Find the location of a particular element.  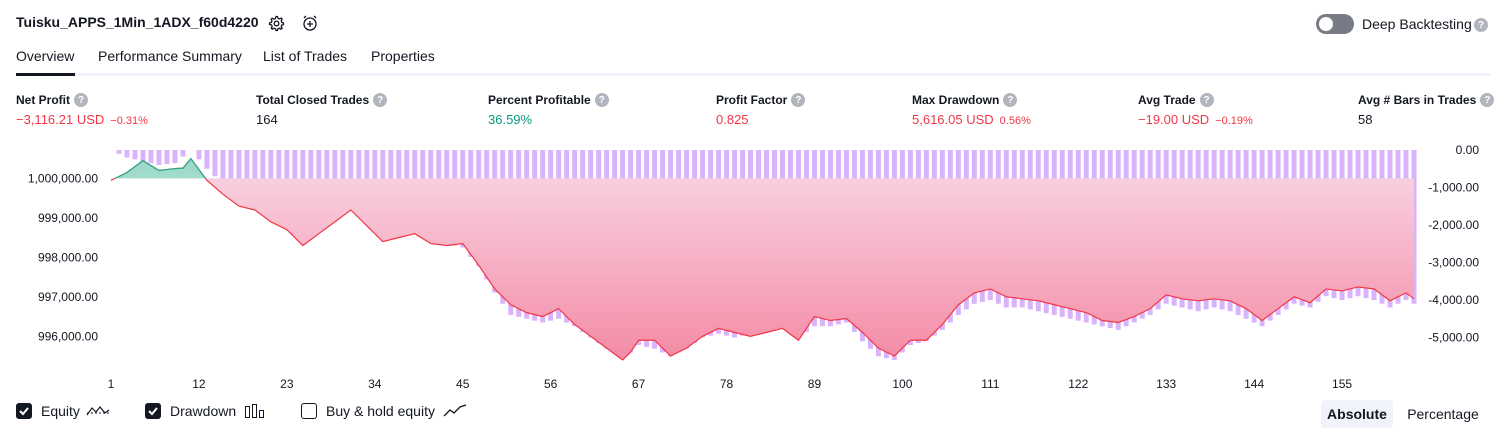

x-axis-tick: 78 is located at coordinates (727, 384).